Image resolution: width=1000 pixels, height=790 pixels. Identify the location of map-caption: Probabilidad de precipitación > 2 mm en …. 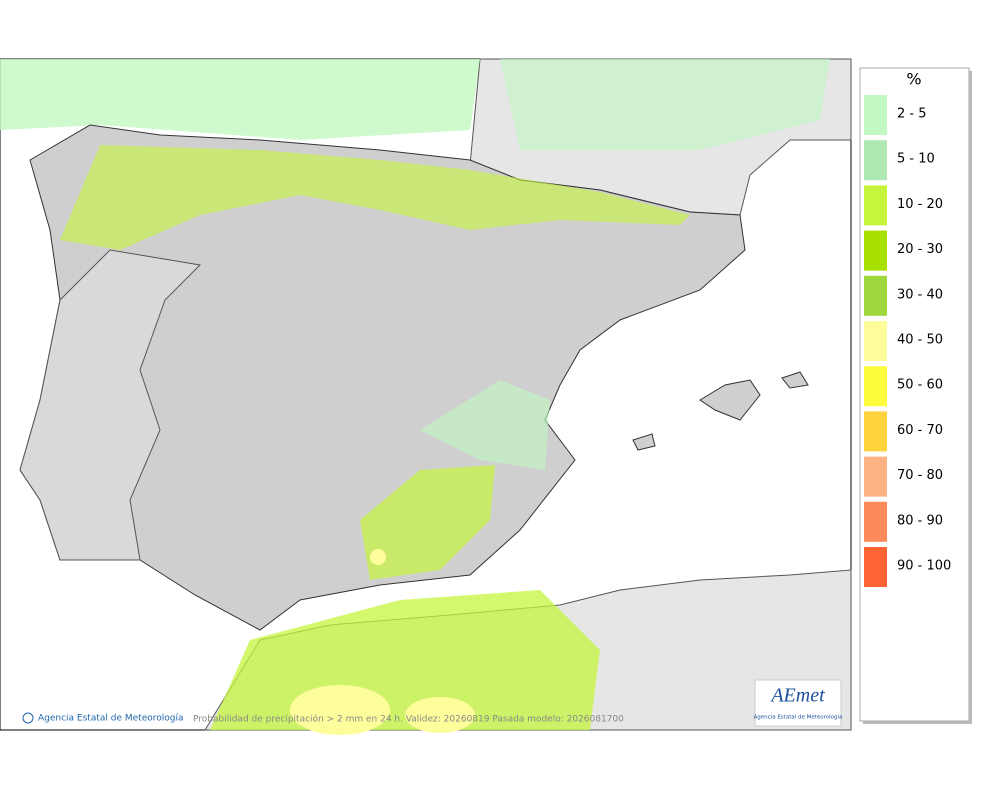
(408, 719).